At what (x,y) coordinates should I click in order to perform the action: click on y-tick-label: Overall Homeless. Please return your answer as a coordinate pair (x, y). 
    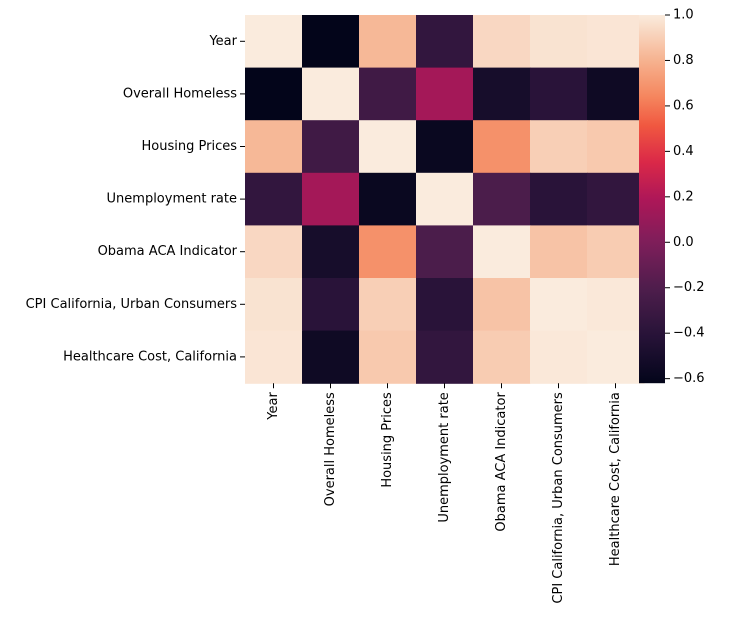
    Looking at the image, I should click on (180, 93).